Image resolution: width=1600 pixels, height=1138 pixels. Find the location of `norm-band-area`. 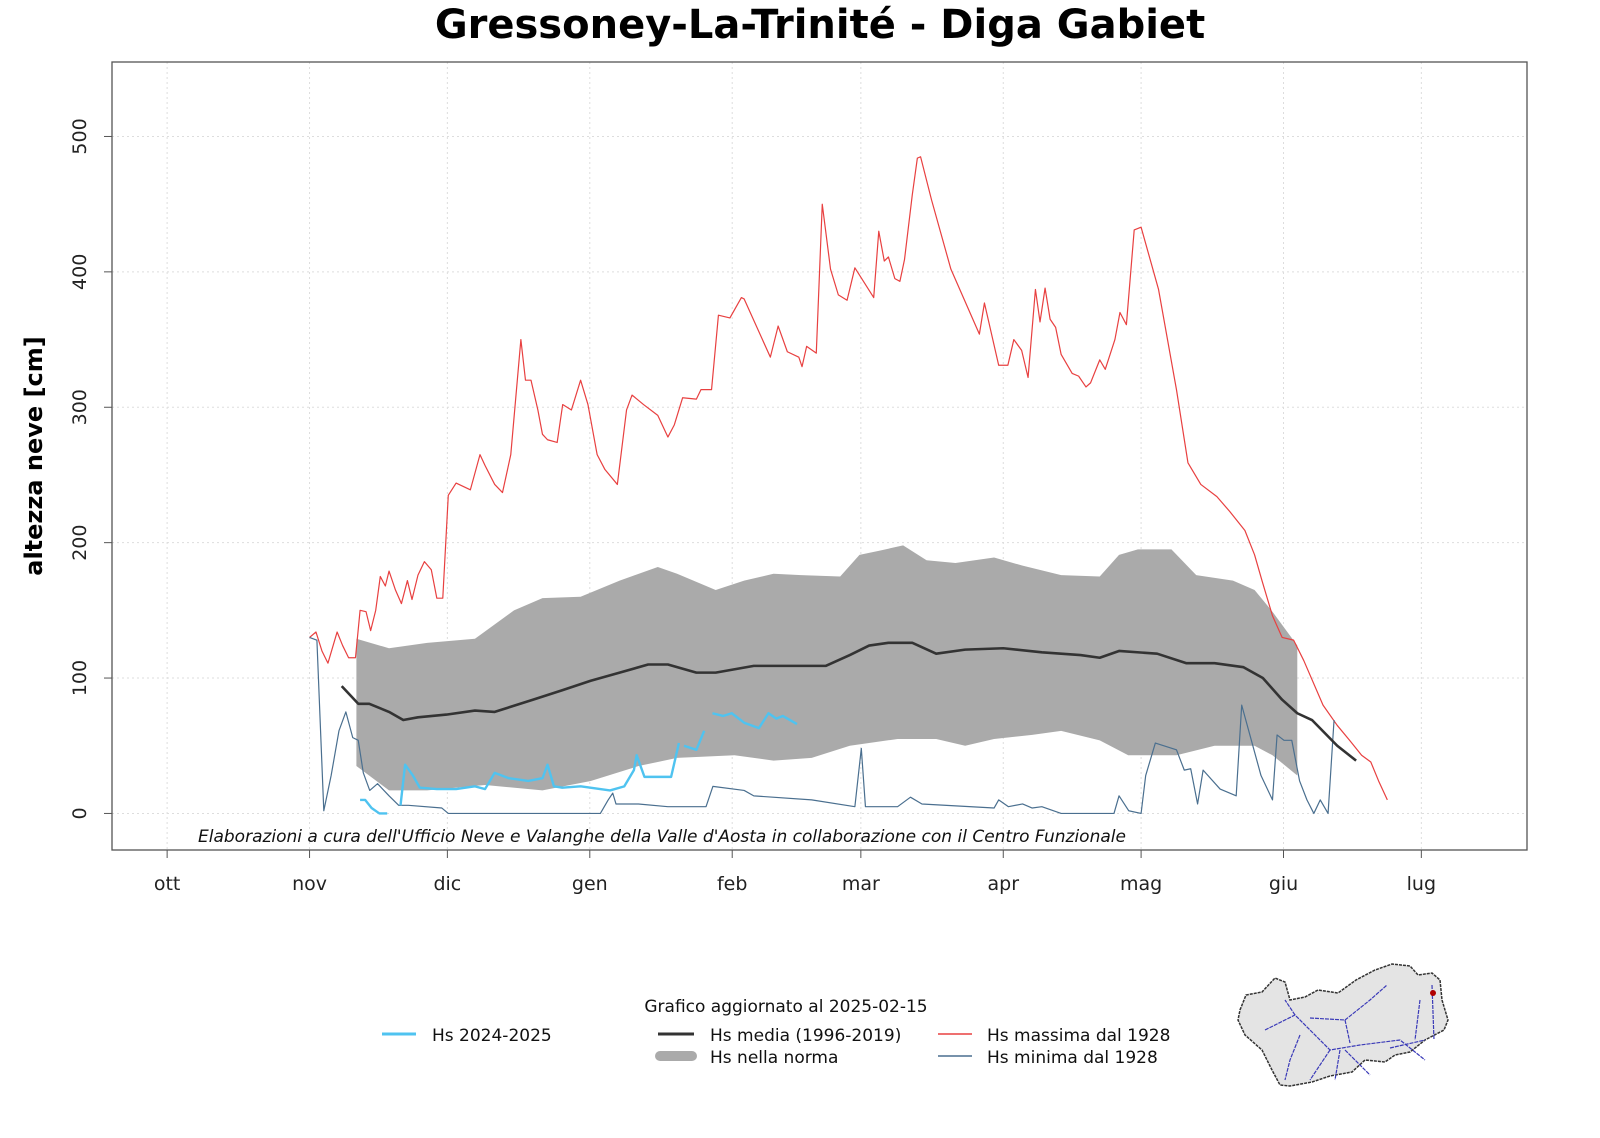

norm-band-area is located at coordinates (827, 668).